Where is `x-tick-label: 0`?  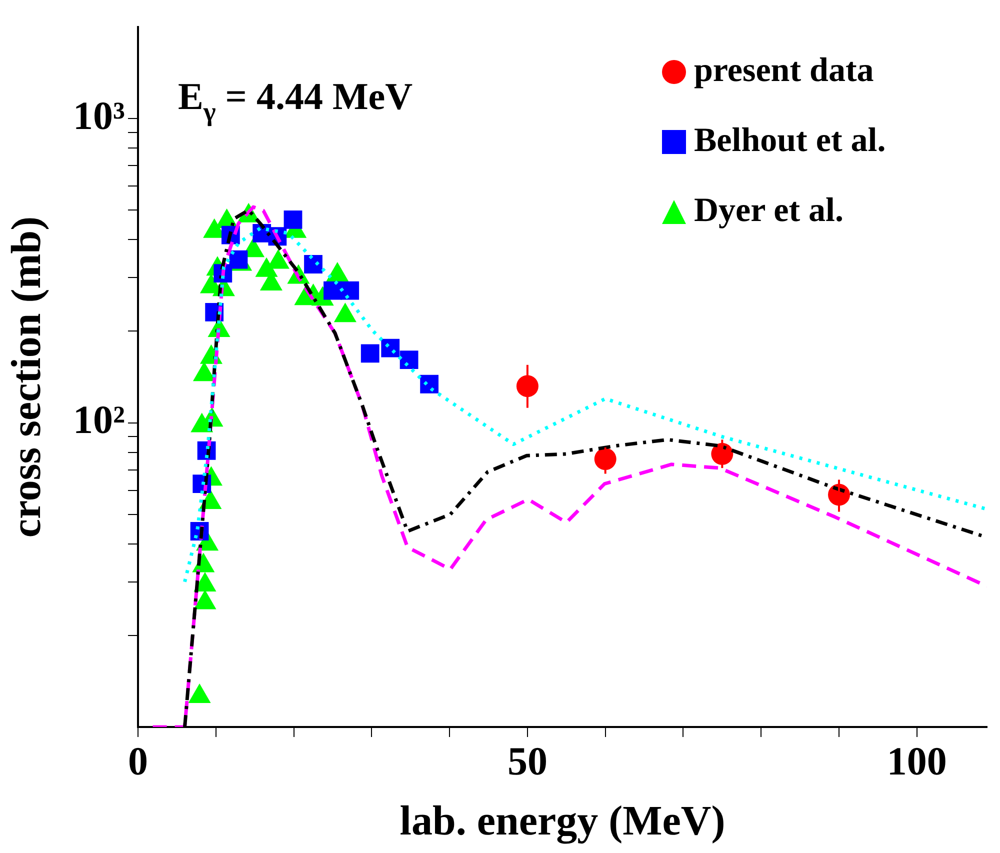
x-tick-label: 0 is located at coordinates (138, 761).